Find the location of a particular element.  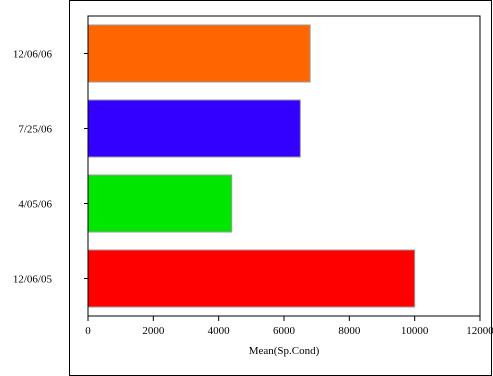

x-axis-ticks: 0 2000 4000 6000 8000 10000 12000 is located at coordinates (289, 326).